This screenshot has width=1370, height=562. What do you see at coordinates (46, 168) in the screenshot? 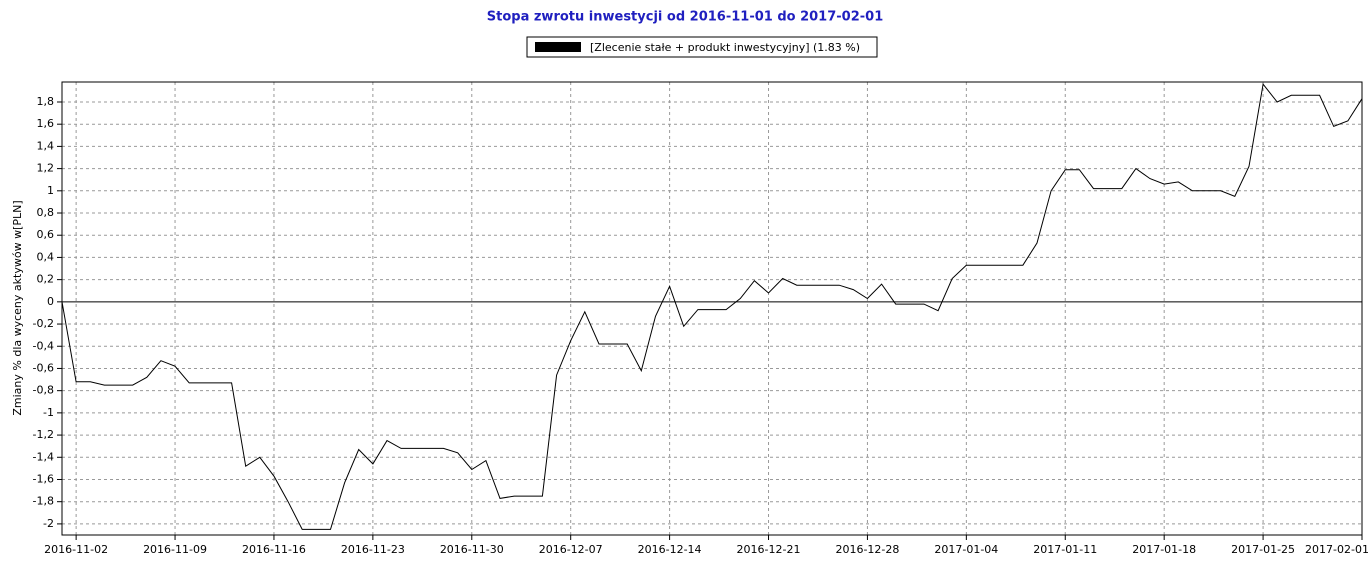
I see `y-tick-label: 1,2` at bounding box center [46, 168].